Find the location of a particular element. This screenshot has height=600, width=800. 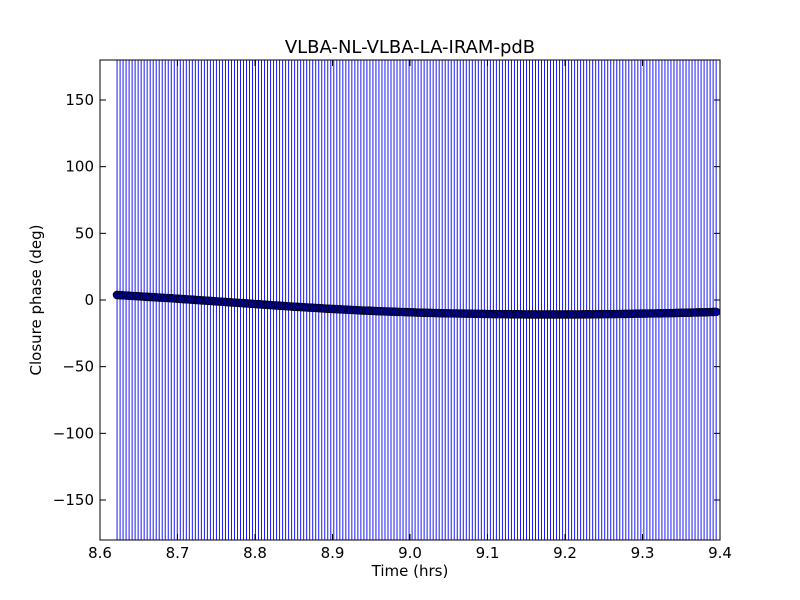

y-tick-label: −100 is located at coordinates (73, 433).